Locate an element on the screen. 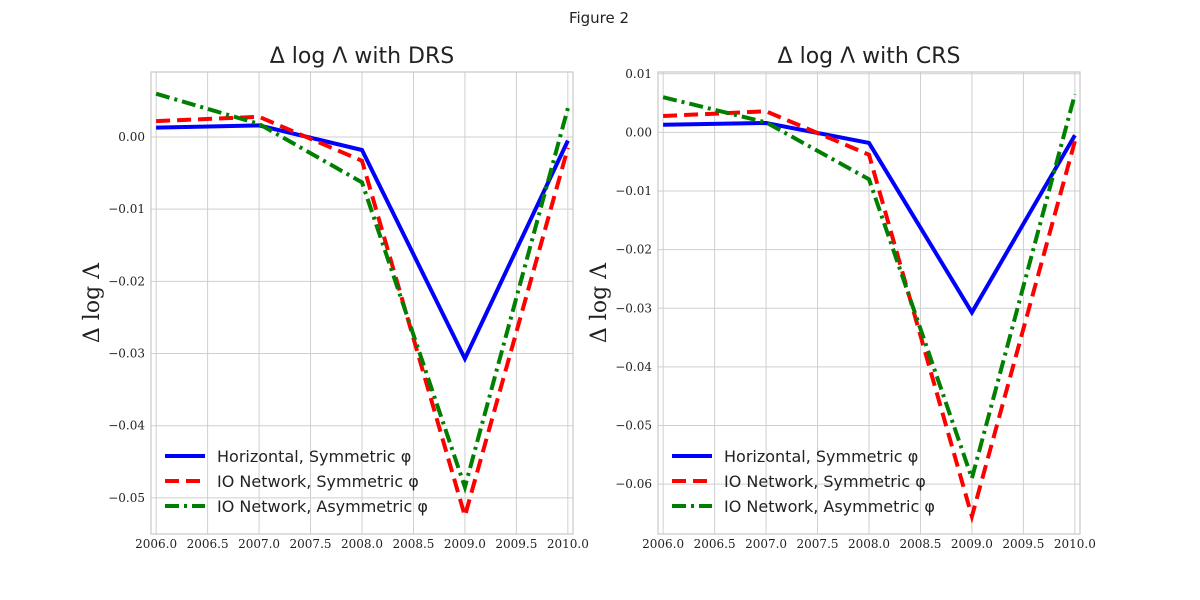 Image resolution: width=1200 pixels, height=600 pixels. y-tick-label: 0.01 is located at coordinates (638, 74).